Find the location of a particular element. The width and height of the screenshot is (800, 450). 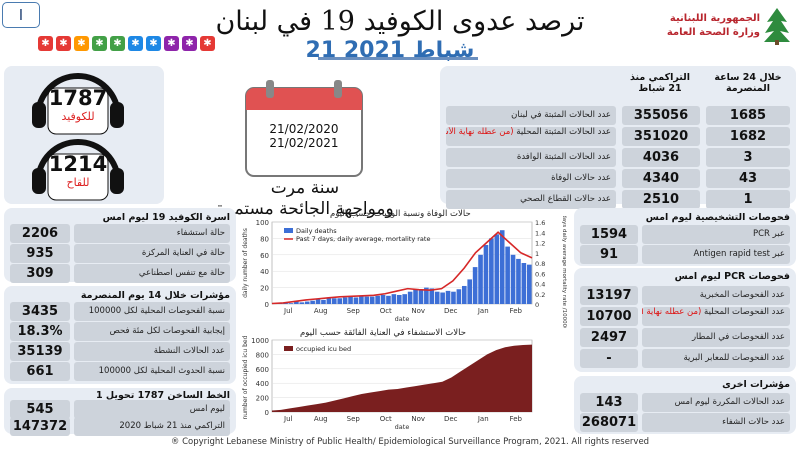

y2-tick-label: 0.8 is located at coordinates (540, 264).